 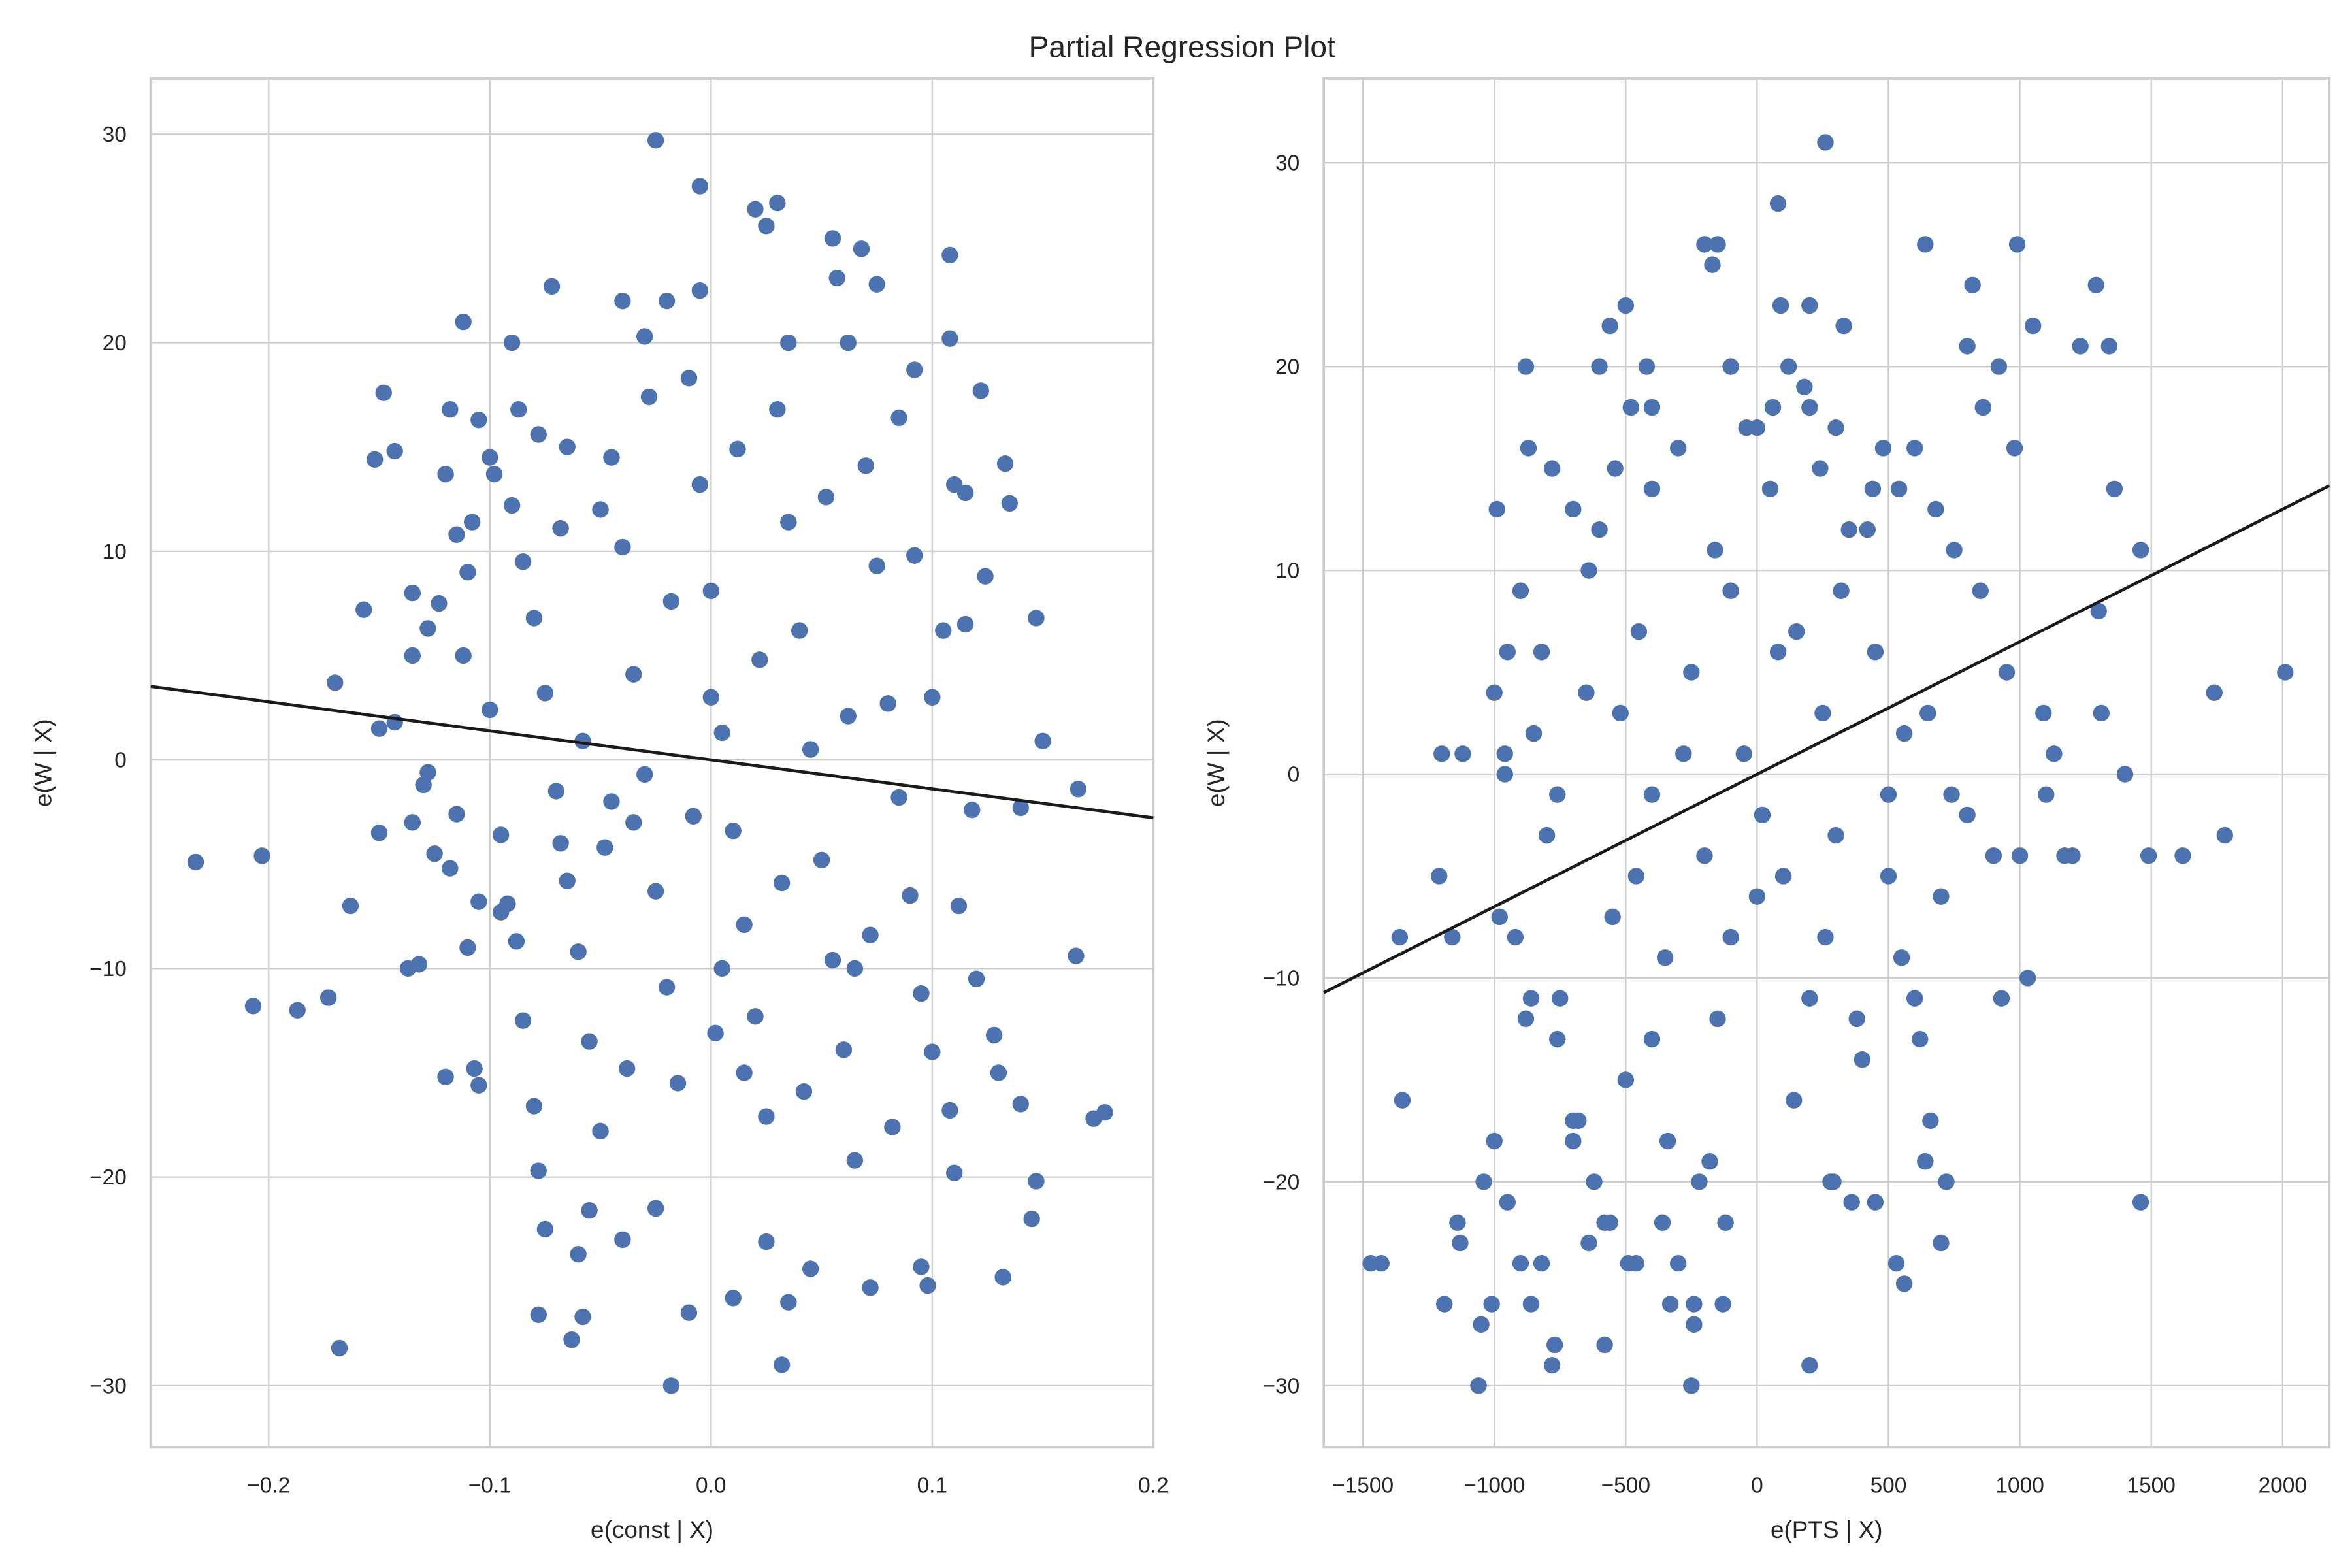 What do you see at coordinates (1827, 1529) in the screenshot?
I see `x-axis-label: e(PTS | X)` at bounding box center [1827, 1529].